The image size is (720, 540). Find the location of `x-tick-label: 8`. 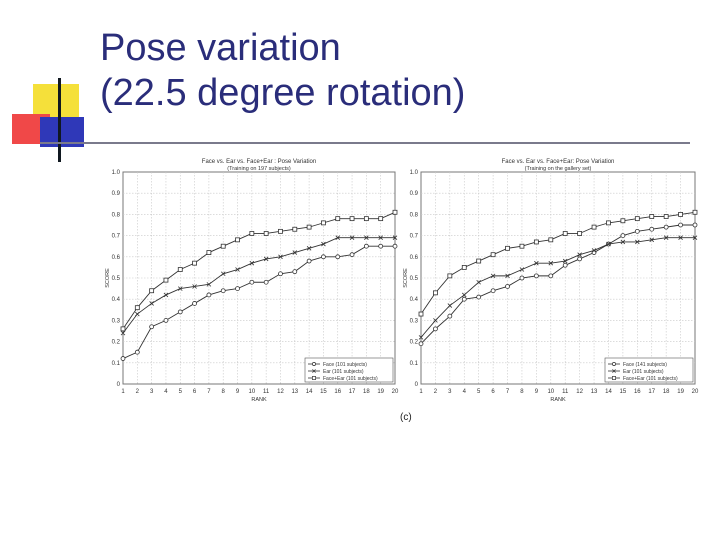

x-tick-label: 8 is located at coordinates (224, 392).